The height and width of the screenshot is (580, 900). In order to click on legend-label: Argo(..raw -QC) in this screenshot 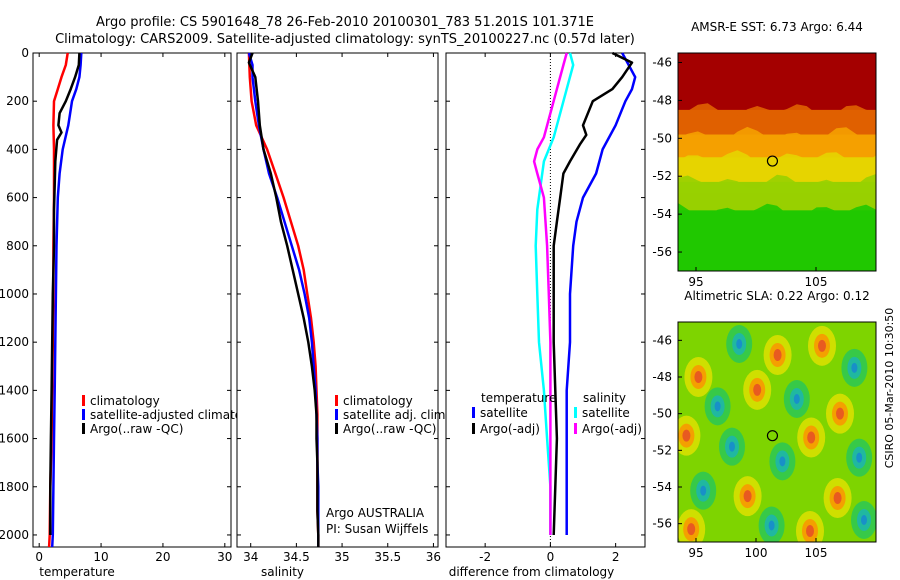, I will do `click(136, 429)`.